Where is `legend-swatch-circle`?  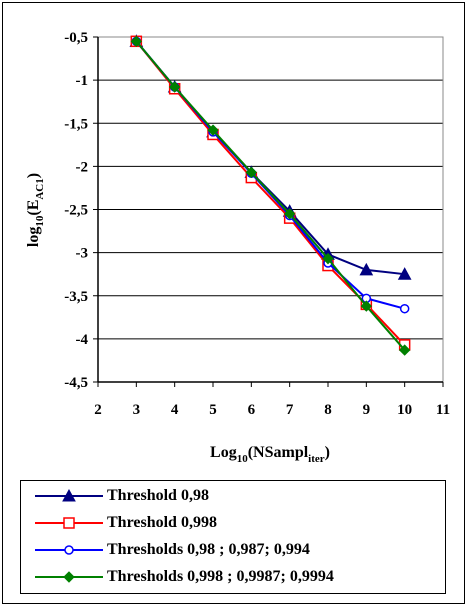 legend-swatch-circle is located at coordinates (69, 550).